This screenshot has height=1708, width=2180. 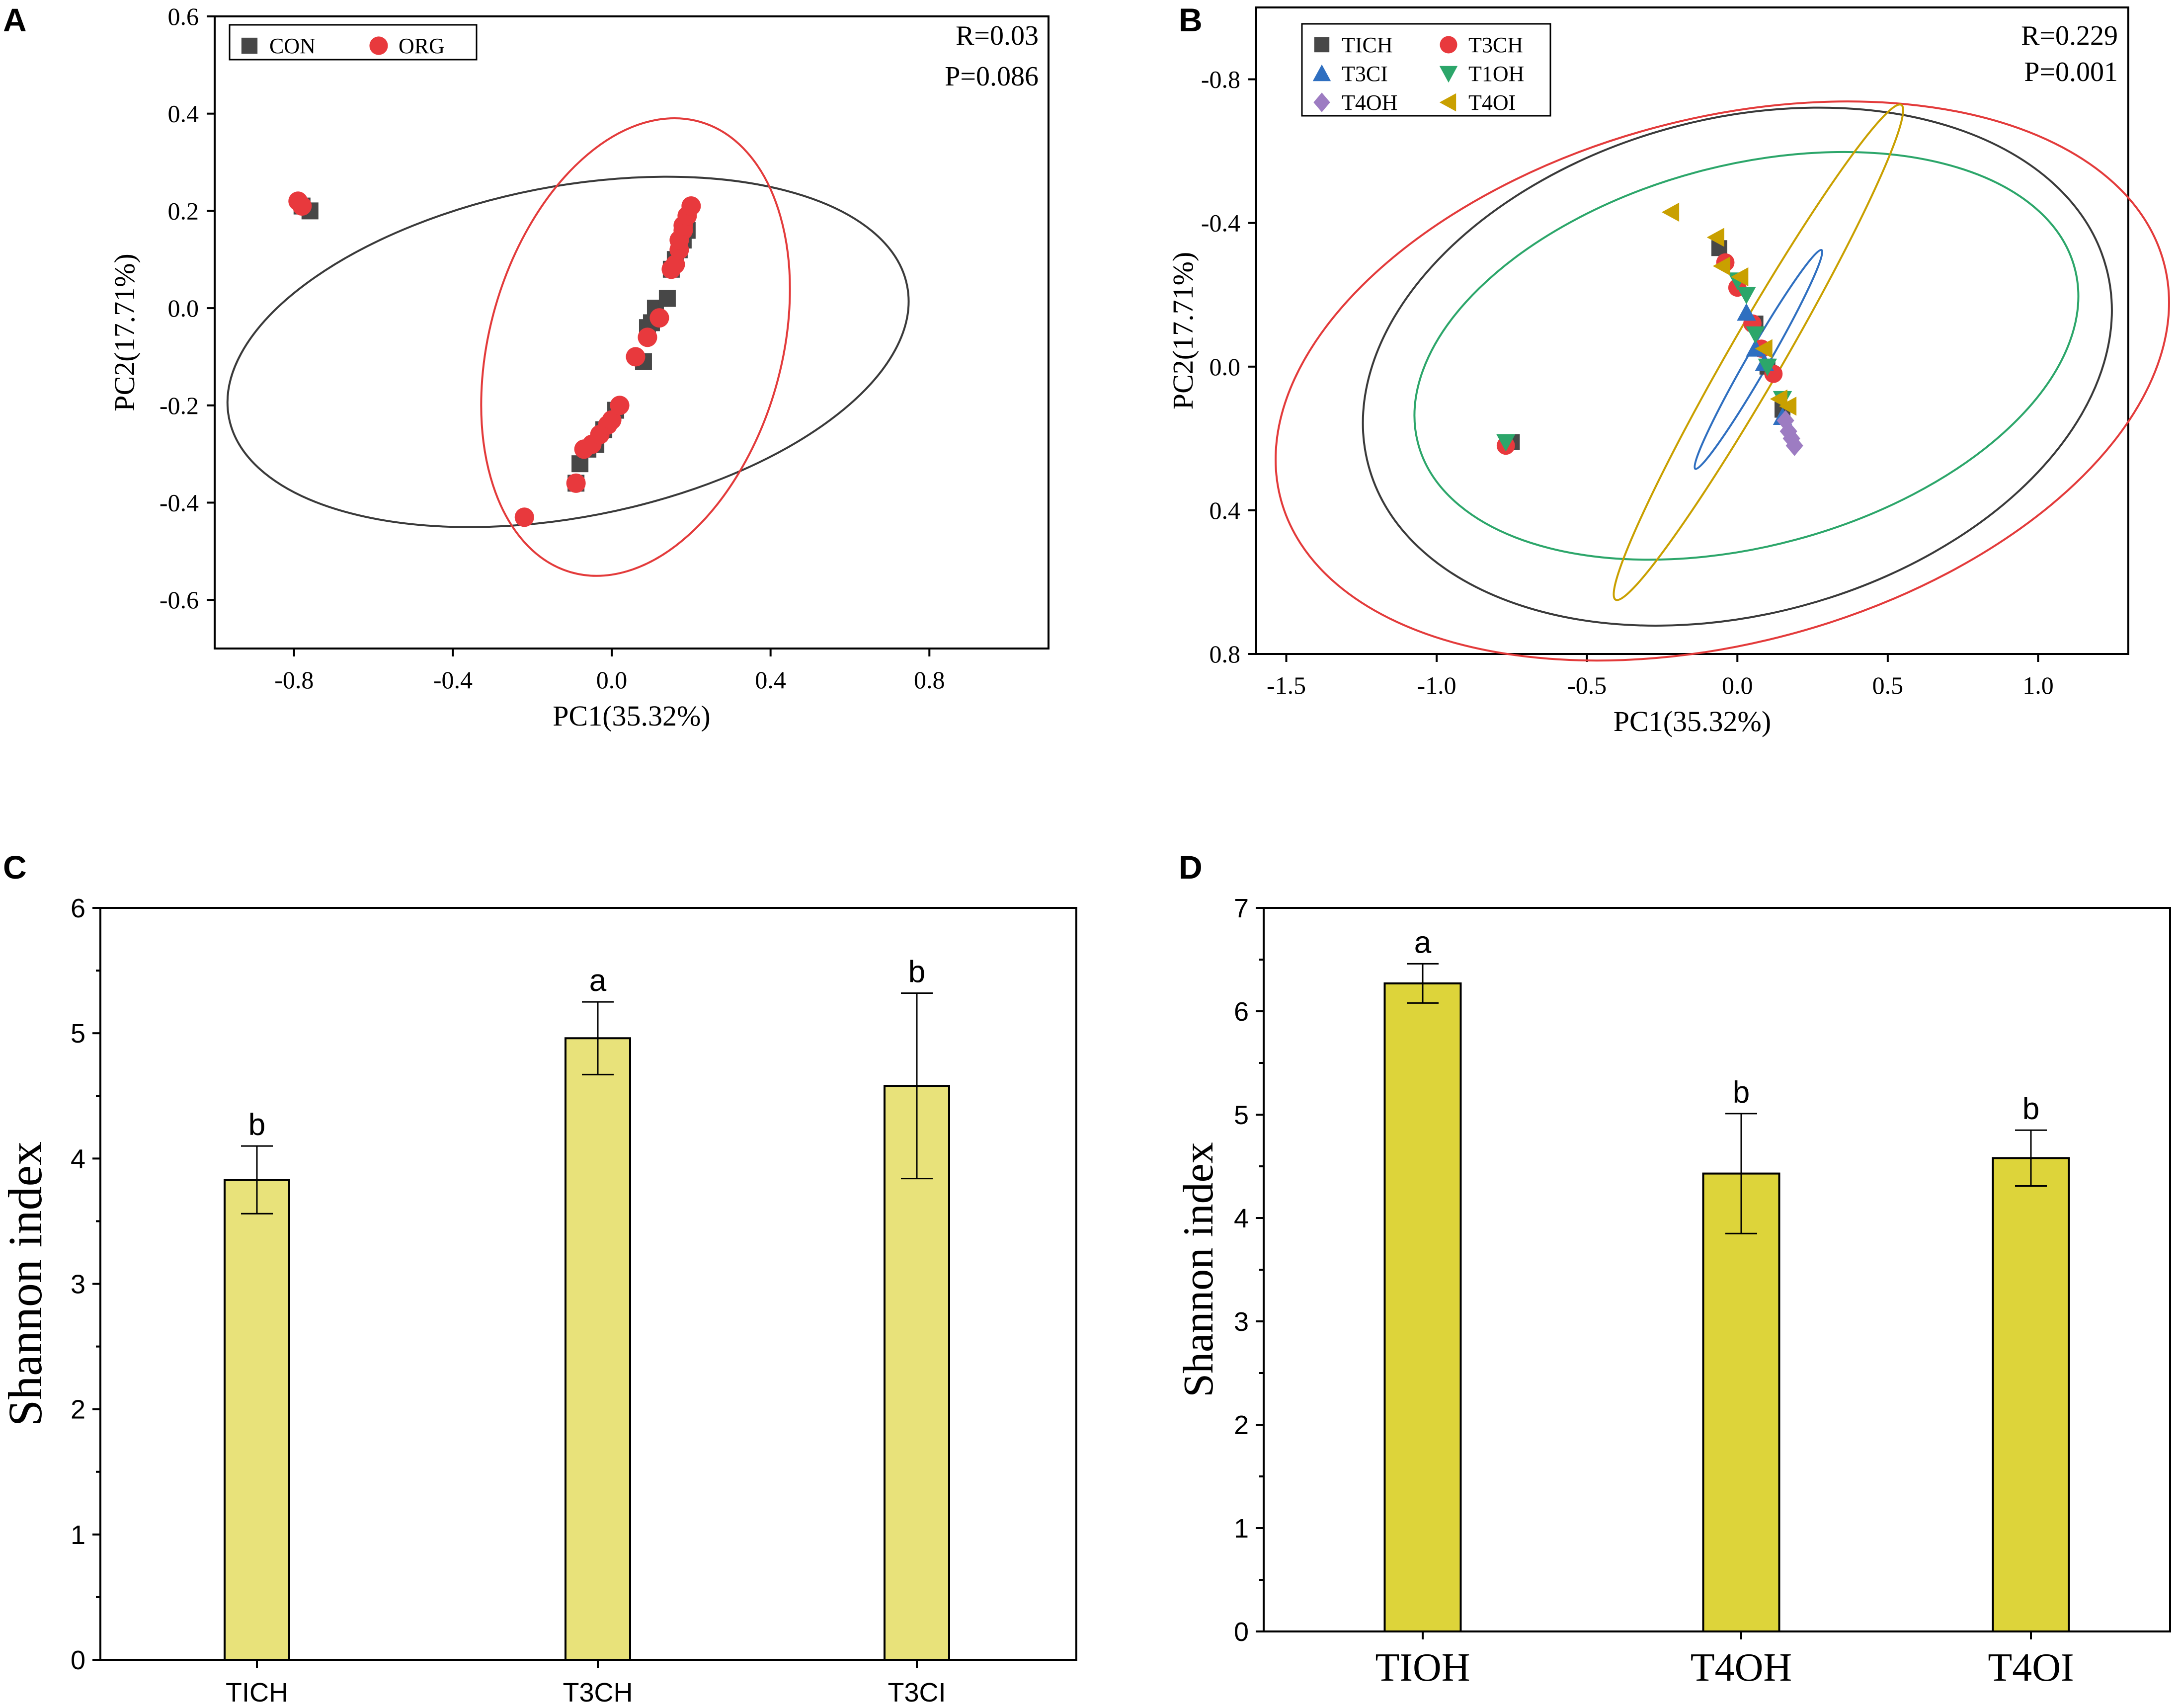 What do you see at coordinates (1492, 102) in the screenshot?
I see `legend-label-t4oi: T4OI` at bounding box center [1492, 102].